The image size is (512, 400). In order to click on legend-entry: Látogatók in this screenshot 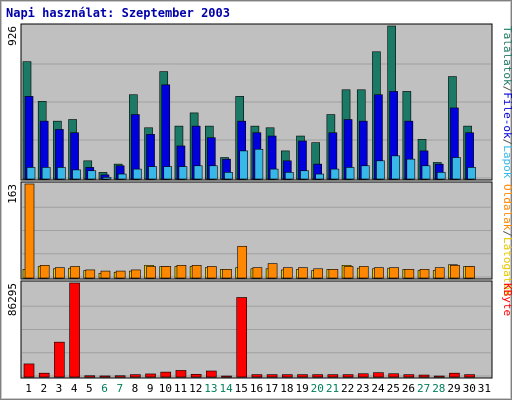, I will do `click(506, 267)`.